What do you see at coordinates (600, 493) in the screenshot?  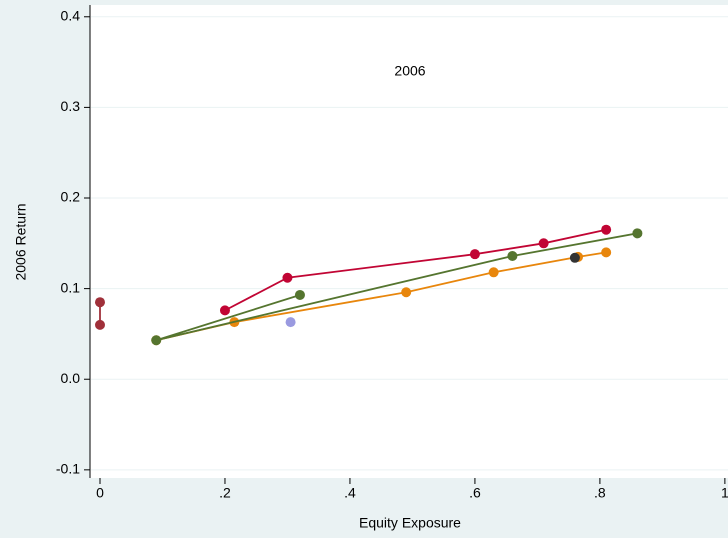 I see `x-tick-label: .8` at bounding box center [600, 493].